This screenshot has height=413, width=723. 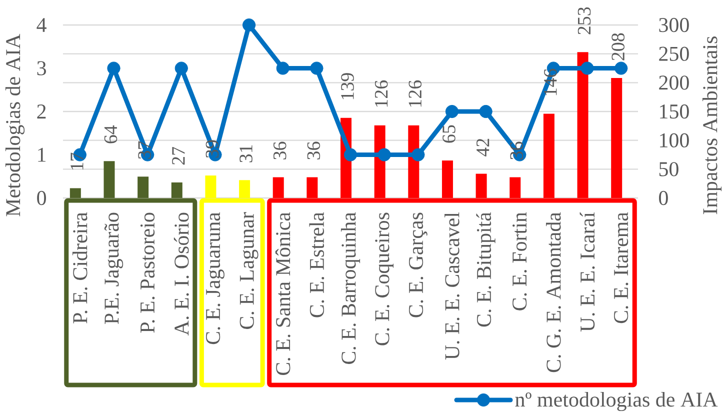 What do you see at coordinates (111, 134) in the screenshot?
I see `data-label: 64` at bounding box center [111, 134].